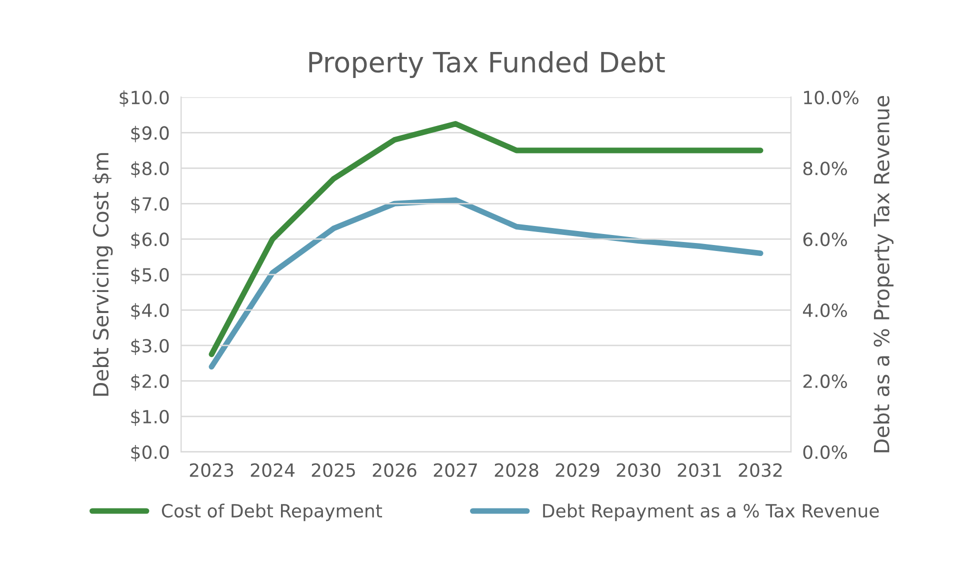  Describe the element at coordinates (455, 470) in the screenshot. I see `x-tick-label: 2027` at that location.